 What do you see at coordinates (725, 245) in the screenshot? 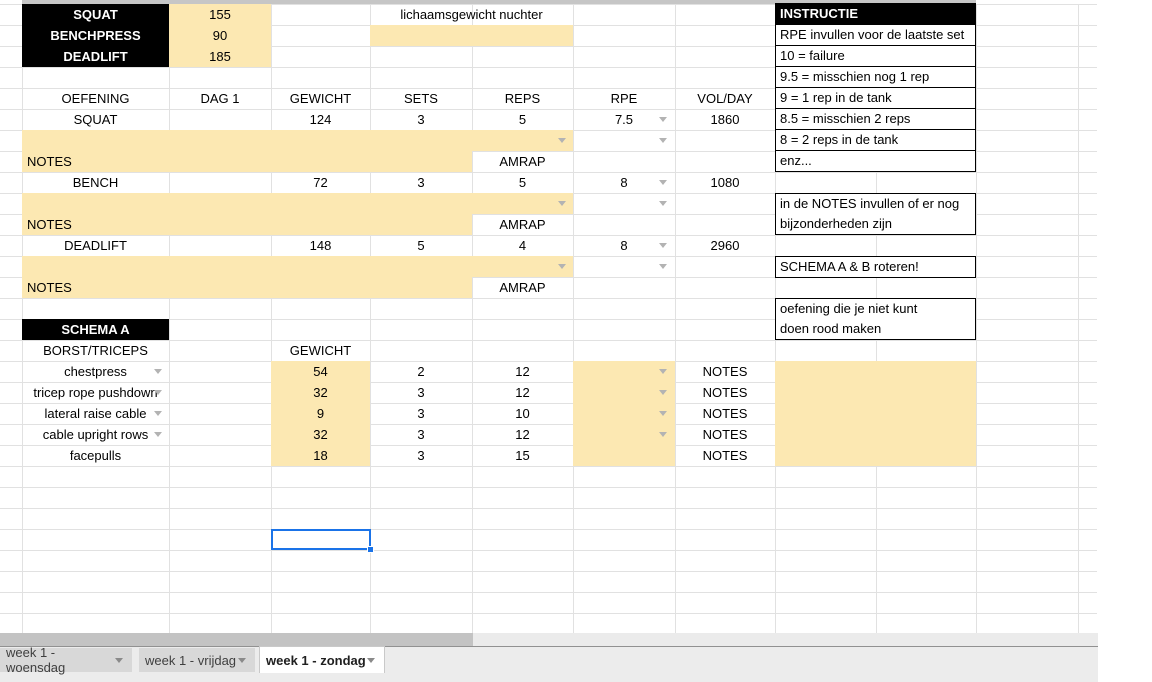
I see `volday-value: 2960` at bounding box center [725, 245].